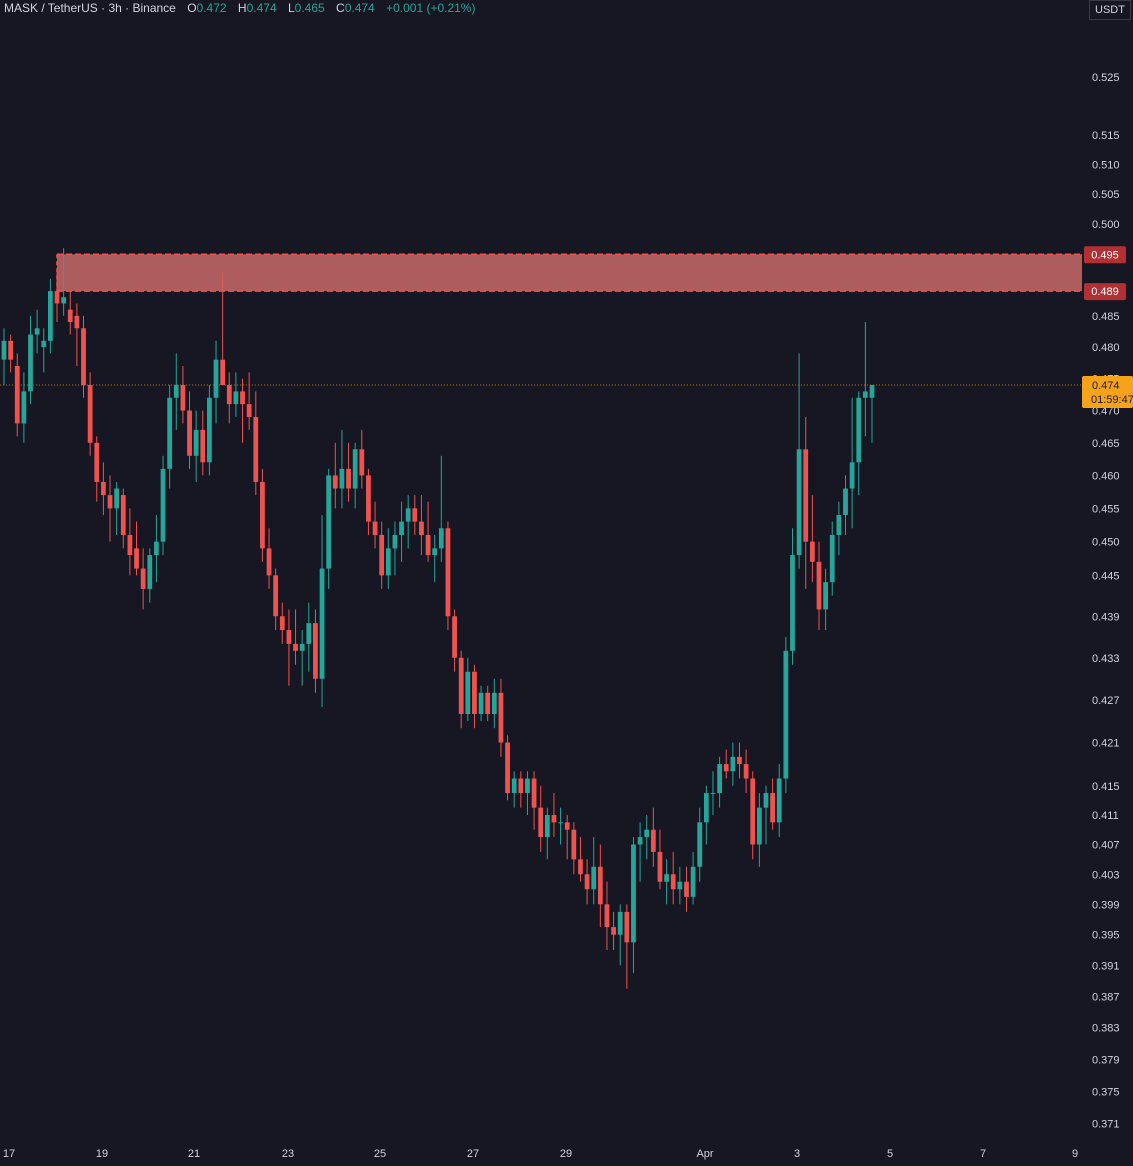  Describe the element at coordinates (1110, 10) in the screenshot. I see `currency-button: USDT` at that location.